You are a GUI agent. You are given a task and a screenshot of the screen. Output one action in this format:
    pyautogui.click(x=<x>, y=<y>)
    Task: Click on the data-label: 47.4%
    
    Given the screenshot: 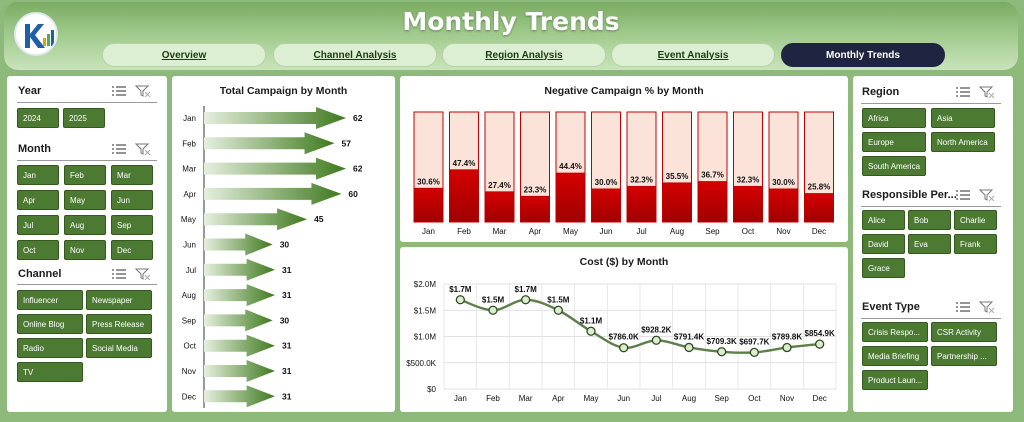 What is the action you would take?
    pyautogui.click(x=464, y=163)
    